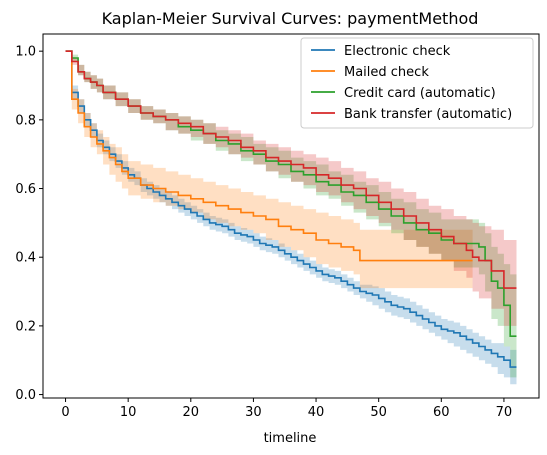 The height and width of the screenshot is (455, 547). I want to click on y-tick-label: 0.2, so click(25, 326).